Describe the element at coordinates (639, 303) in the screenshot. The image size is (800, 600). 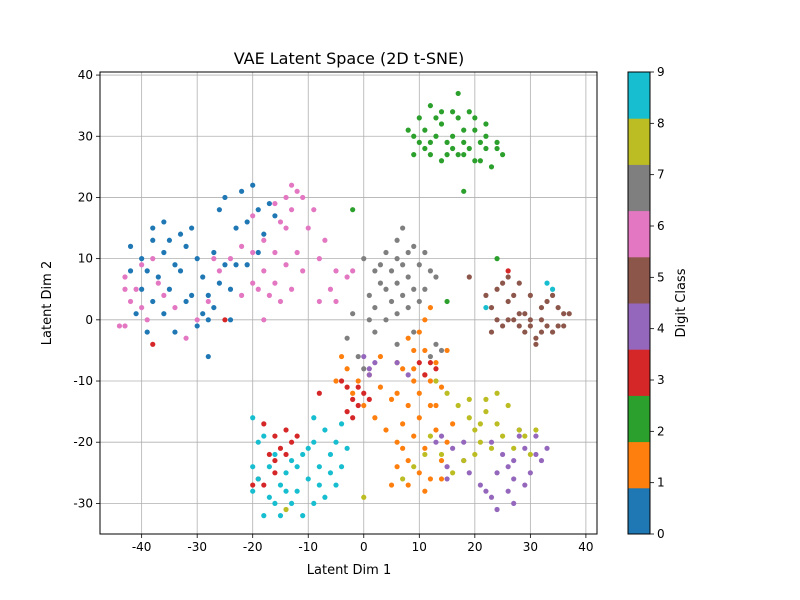
I see `colorbar-frame` at that location.